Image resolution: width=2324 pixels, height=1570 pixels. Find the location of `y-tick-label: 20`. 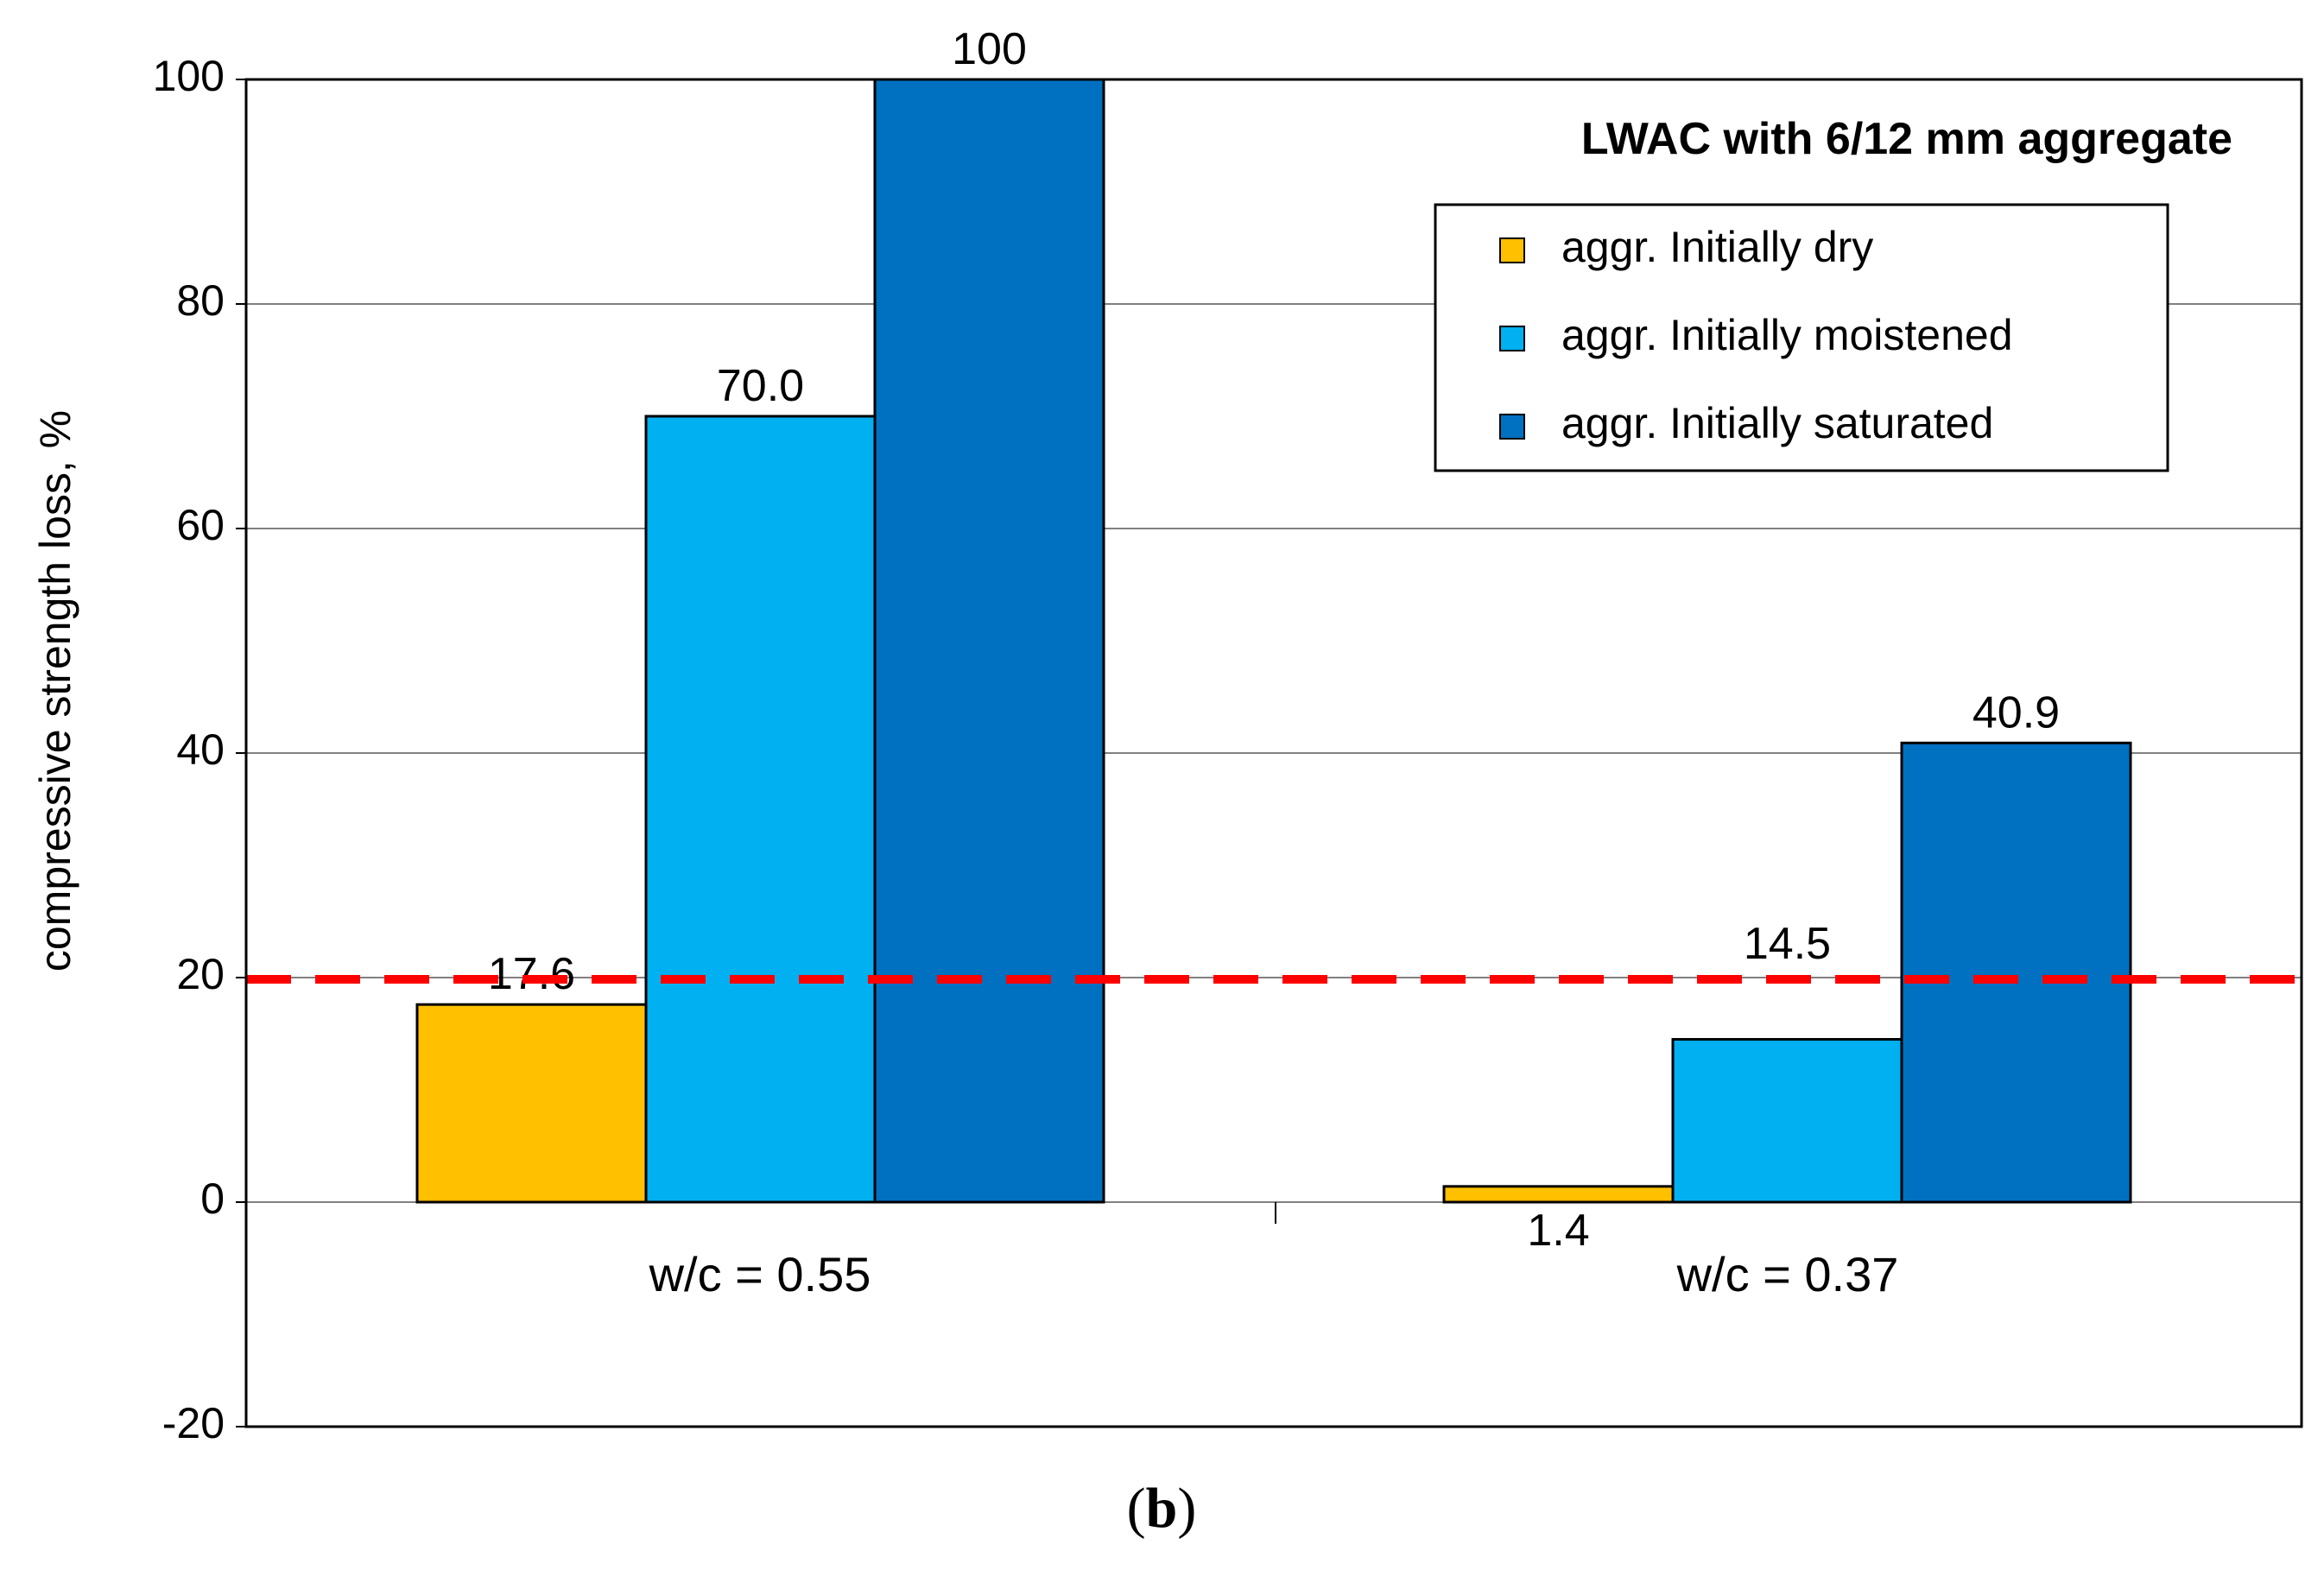

y-tick-label: 20 is located at coordinates (200, 974).